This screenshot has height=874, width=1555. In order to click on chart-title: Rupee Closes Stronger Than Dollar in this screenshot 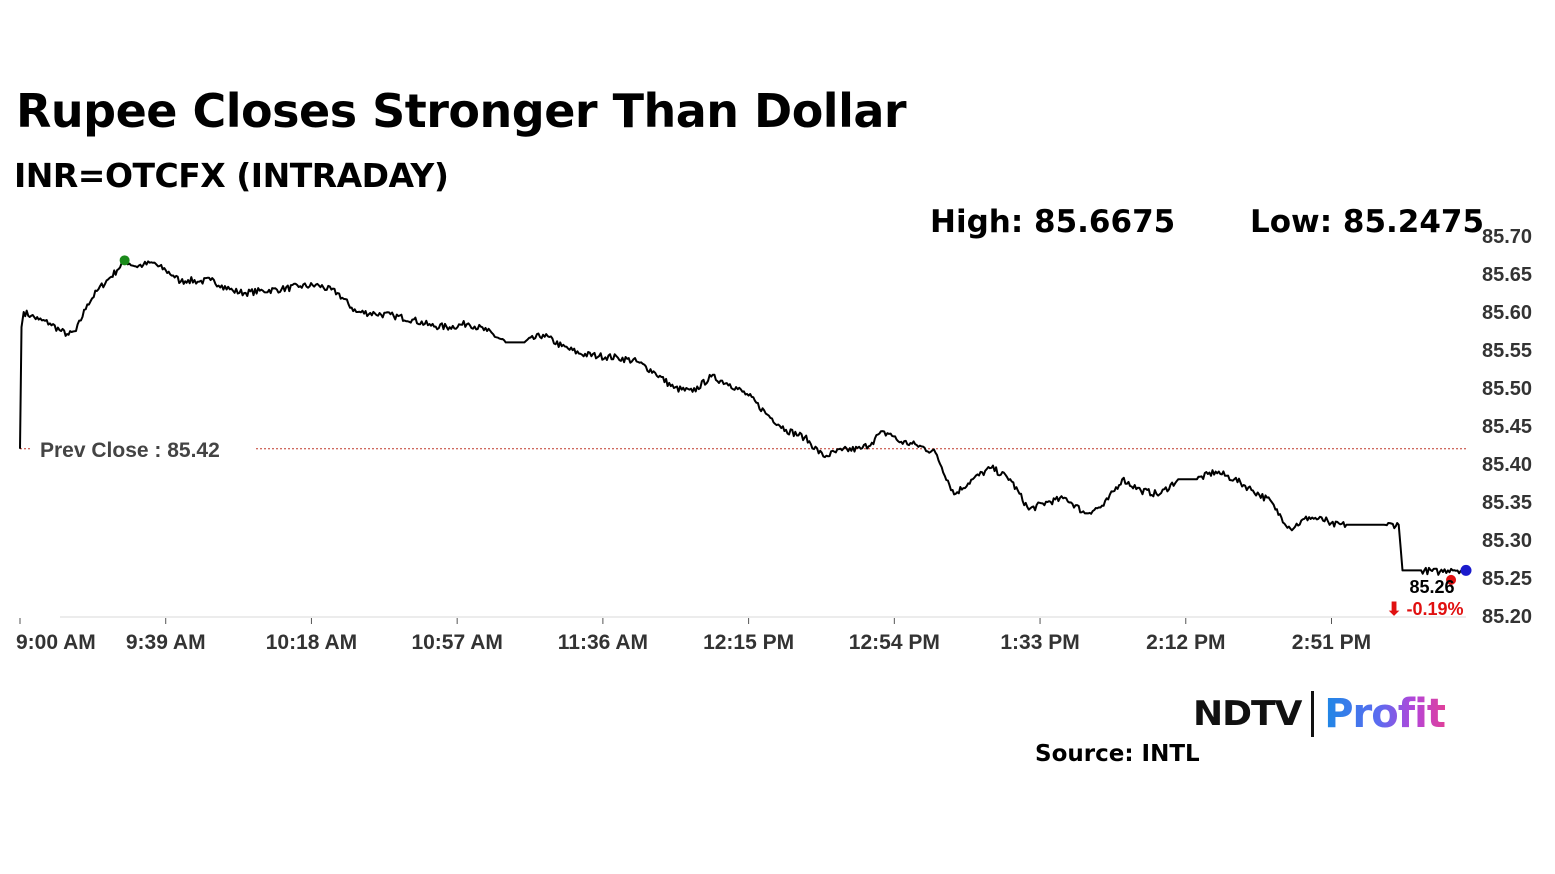, I will do `click(461, 111)`.